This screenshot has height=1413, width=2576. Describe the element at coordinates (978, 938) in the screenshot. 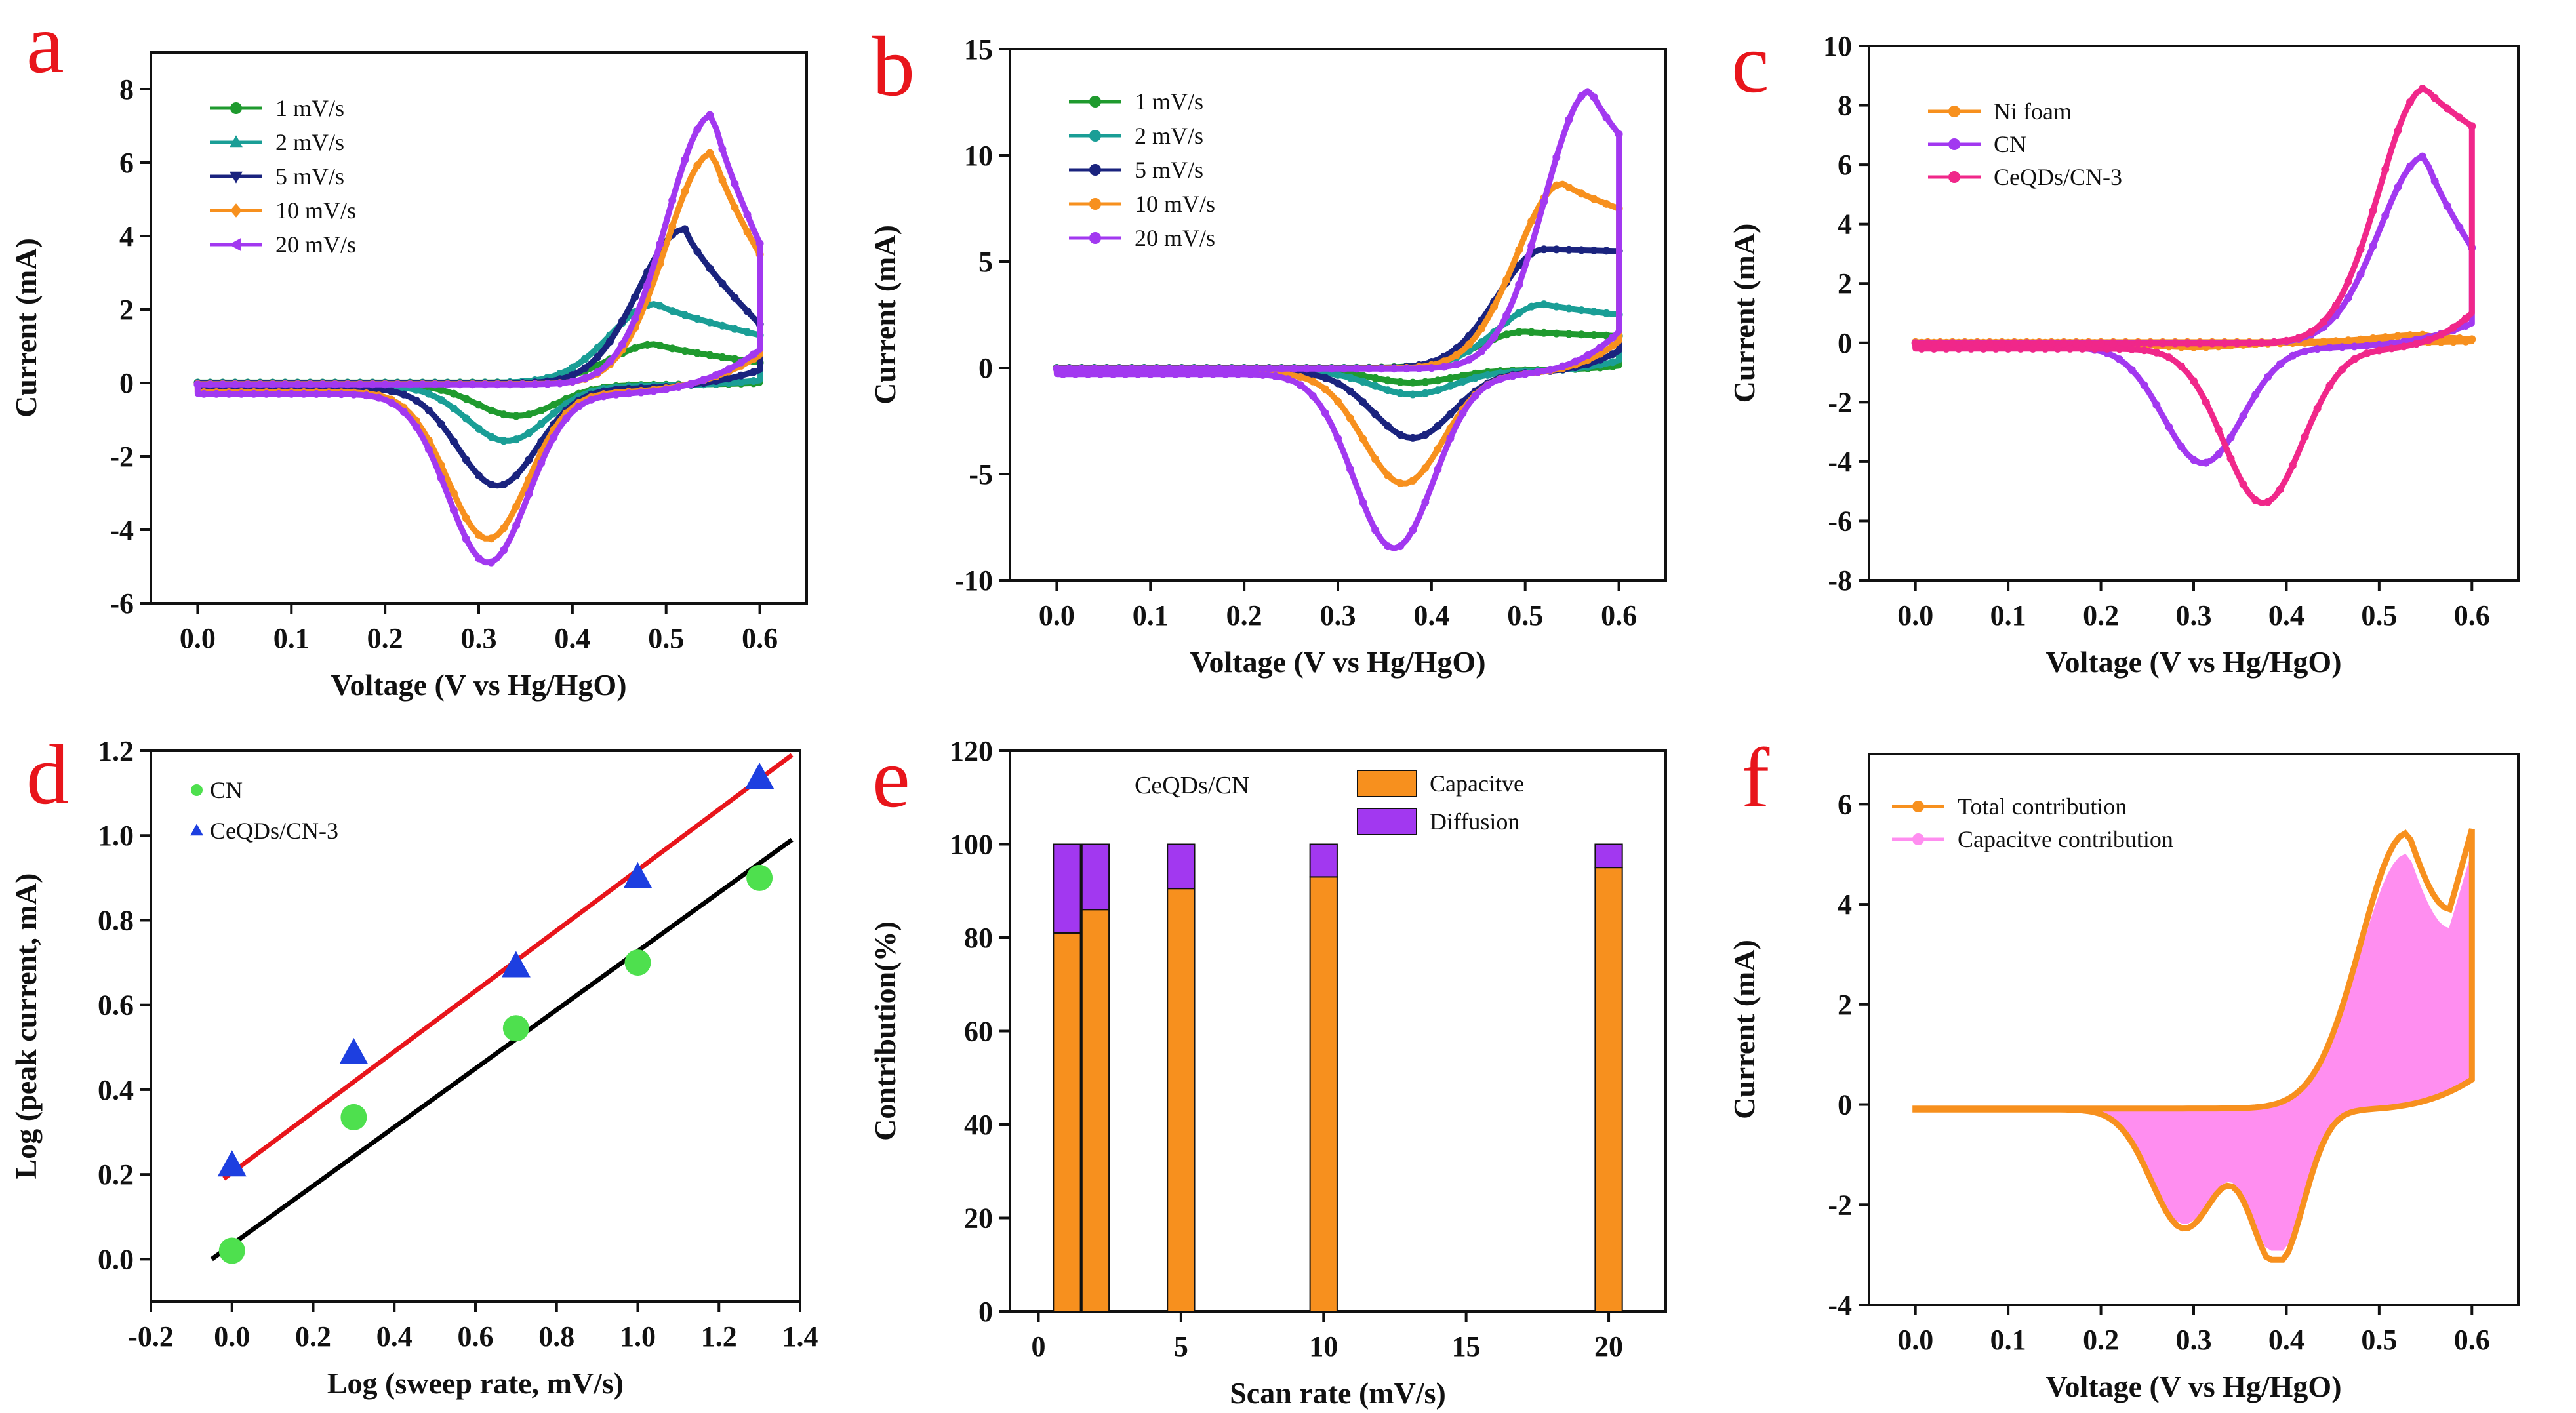

I see `y-tick-label: 80` at that location.